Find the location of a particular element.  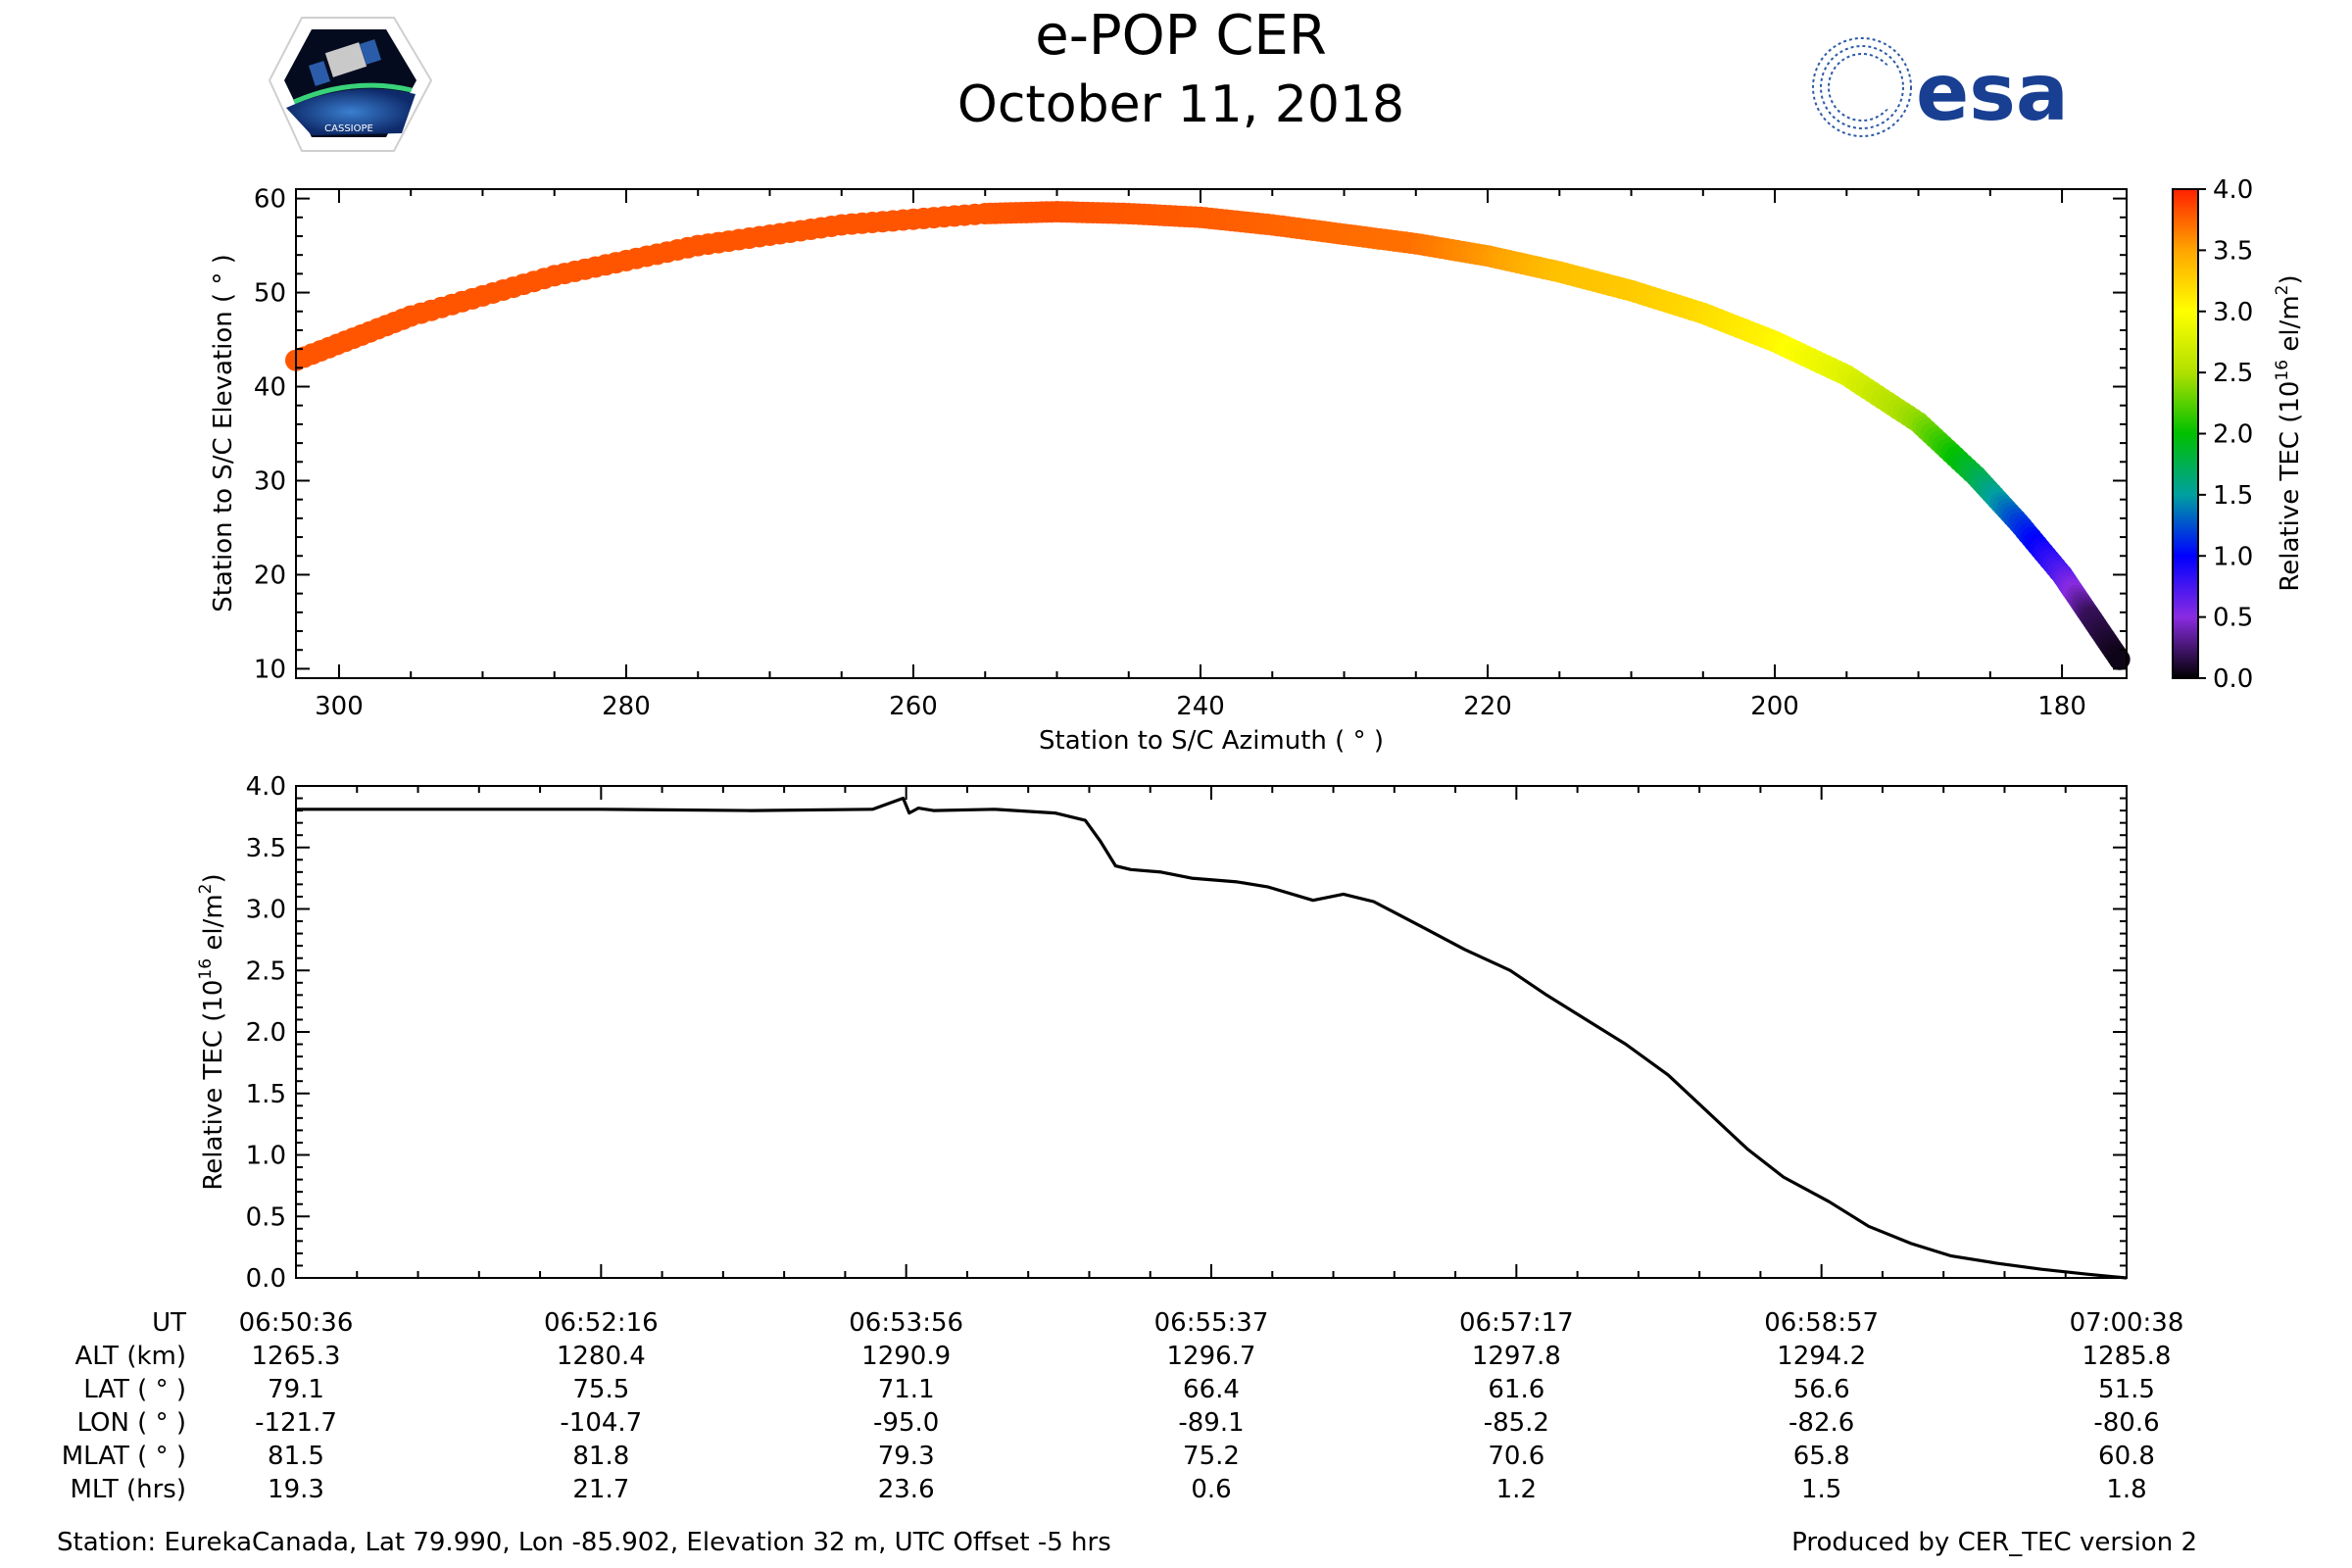

sky-track-x-tick-label: 180 is located at coordinates (2061, 706).